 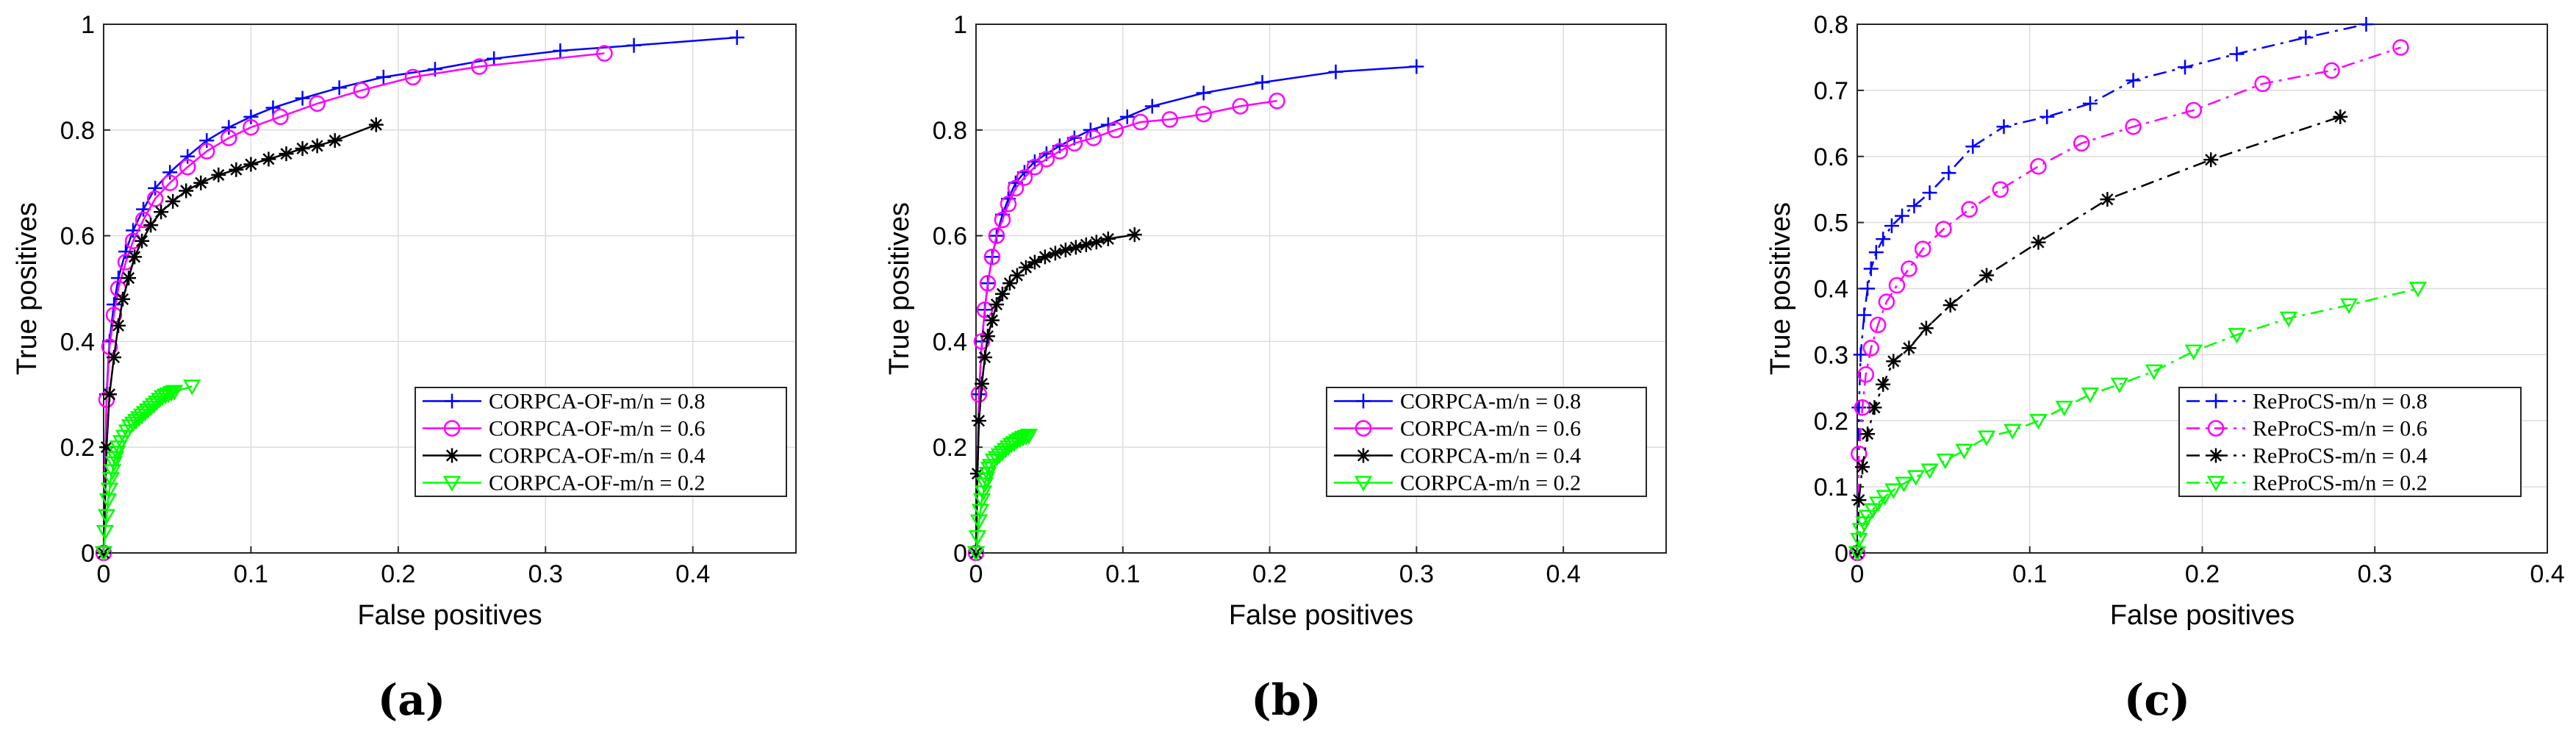 What do you see at coordinates (950, 448) in the screenshot?
I see `y-tick-label: 0.2` at bounding box center [950, 448].